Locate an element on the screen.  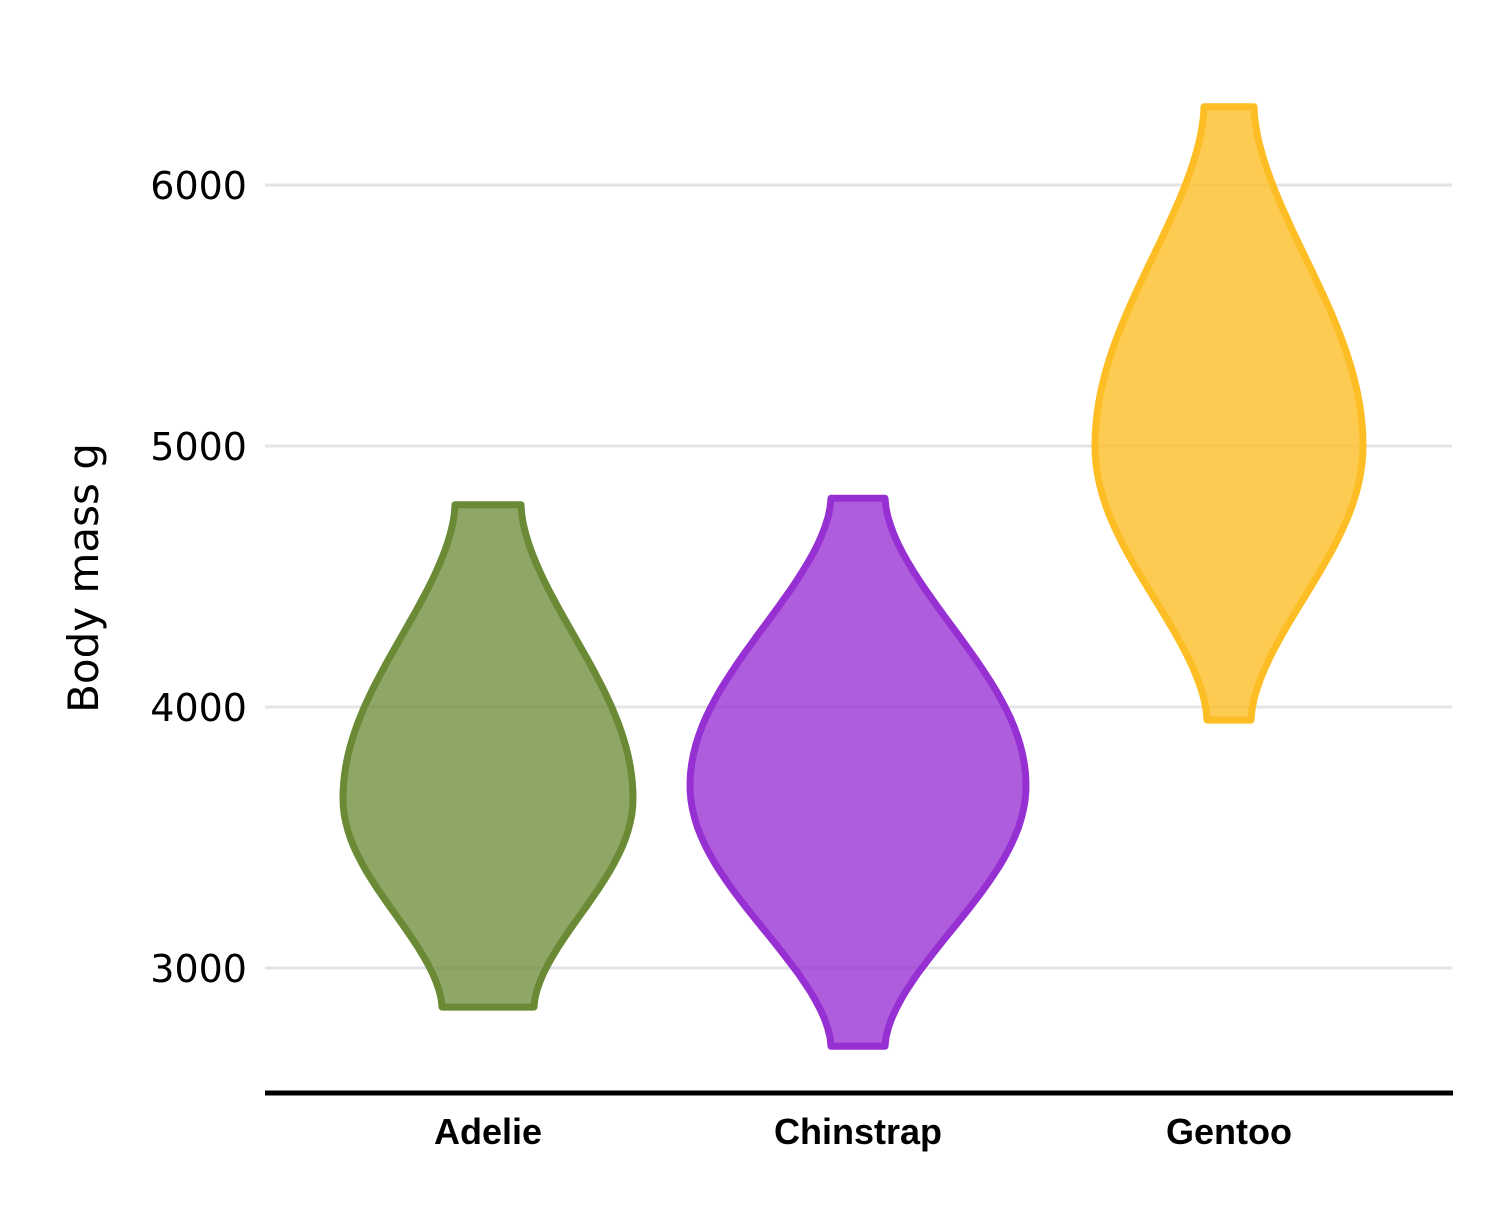
y-axis-ticks: 3000 4000 5000 6000 is located at coordinates (198, 577).